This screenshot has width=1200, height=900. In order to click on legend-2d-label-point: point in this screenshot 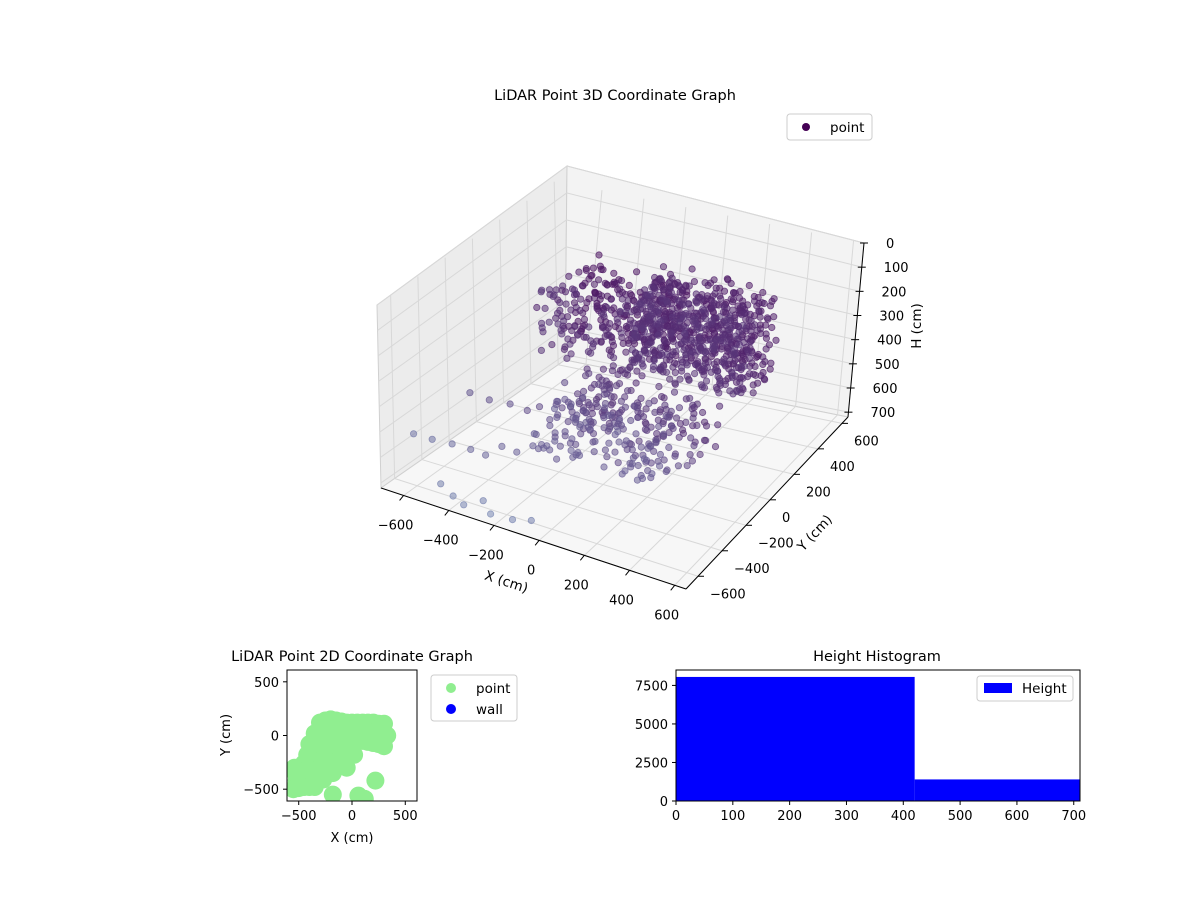, I will do `click(493, 689)`.